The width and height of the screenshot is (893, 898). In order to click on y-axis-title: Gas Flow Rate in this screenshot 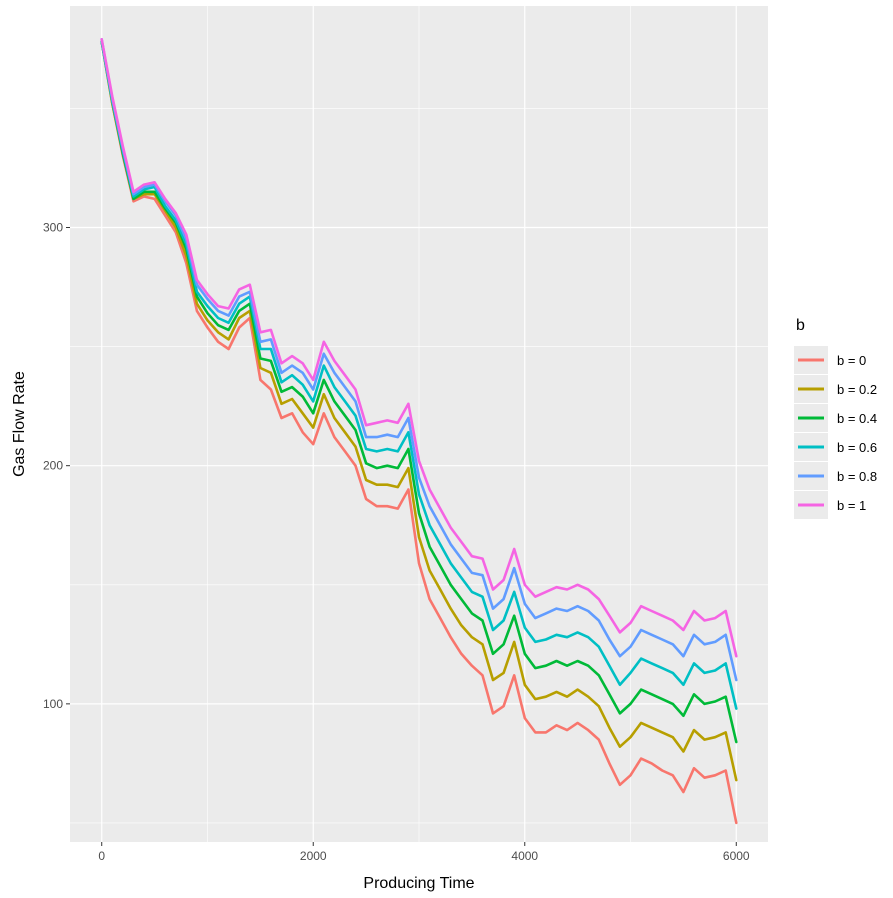, I will do `click(19, 424)`.